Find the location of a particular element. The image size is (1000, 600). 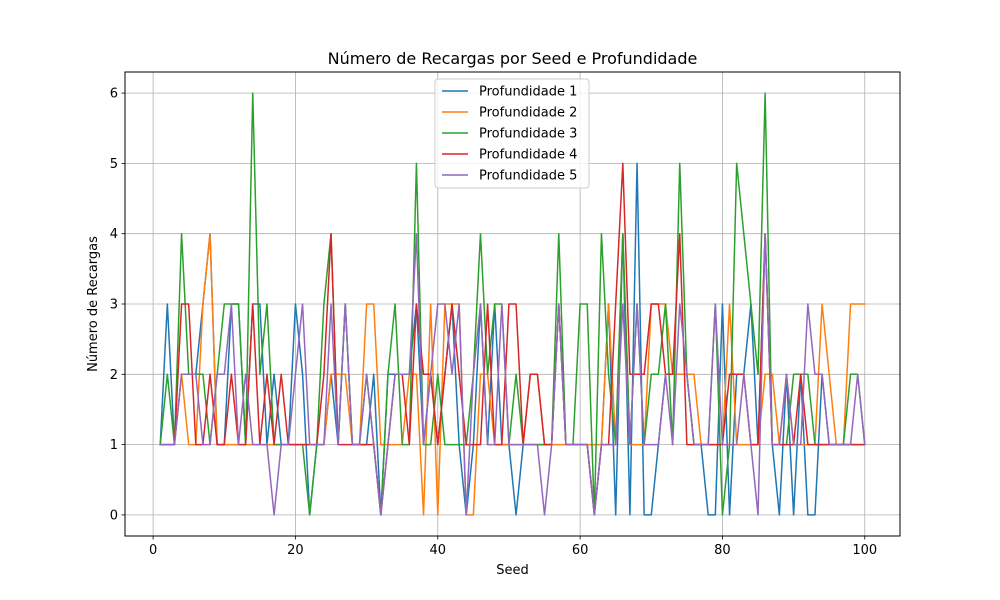

x-tick-label: 80 is located at coordinates (722, 550).